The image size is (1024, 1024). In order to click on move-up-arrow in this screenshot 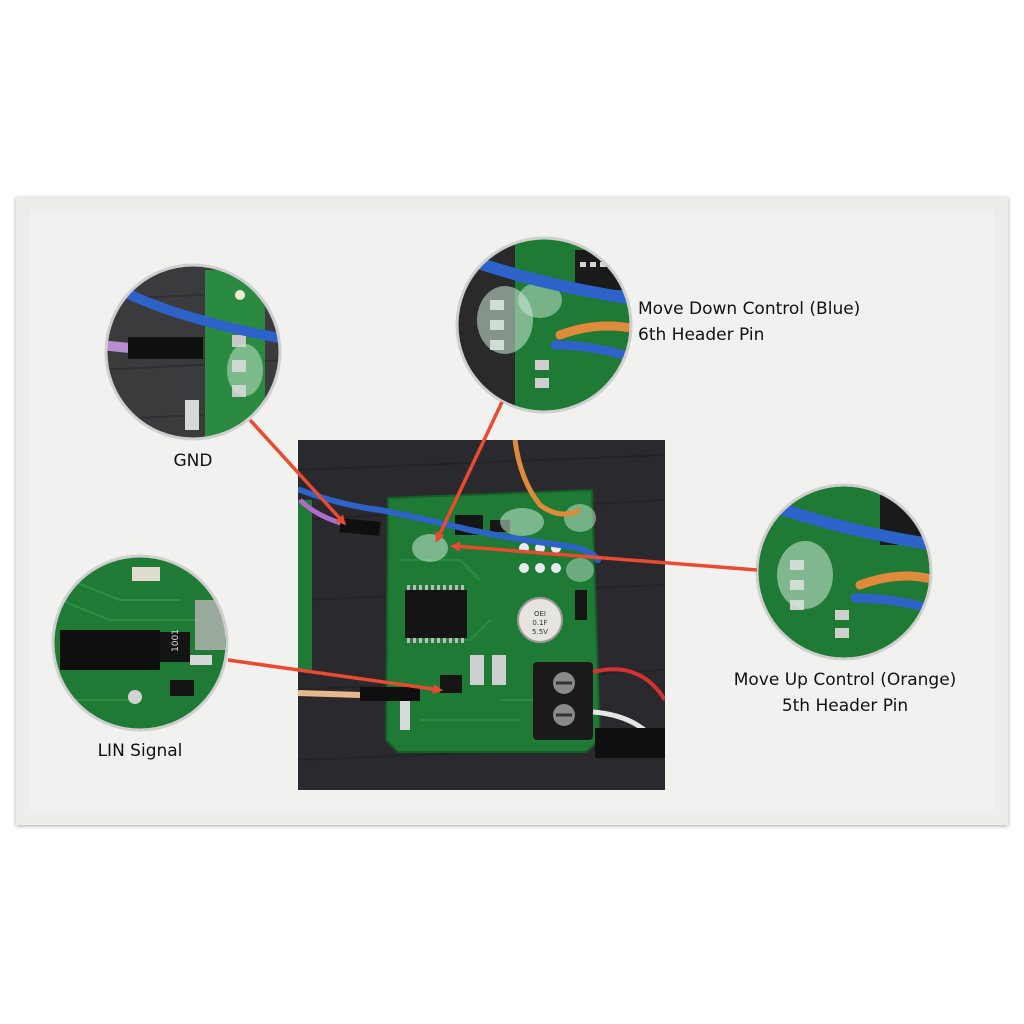, I will do `click(604, 556)`.